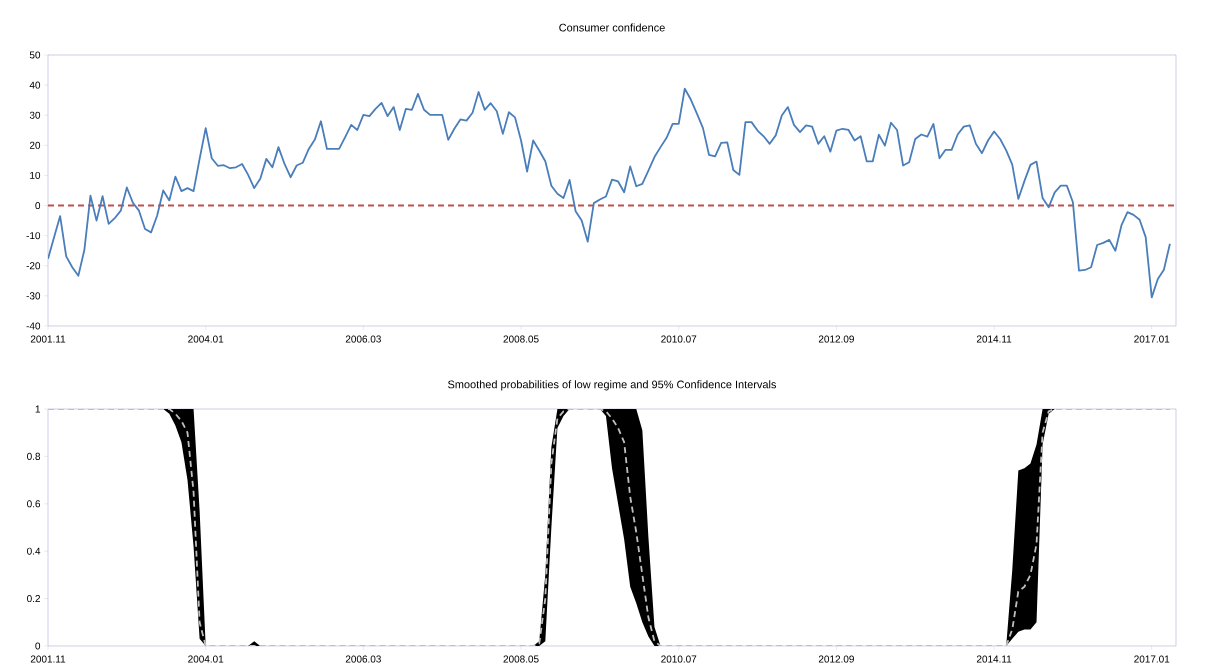  Describe the element at coordinates (612, 27) in the screenshot. I see `chart-title: Consumer confidence` at that location.